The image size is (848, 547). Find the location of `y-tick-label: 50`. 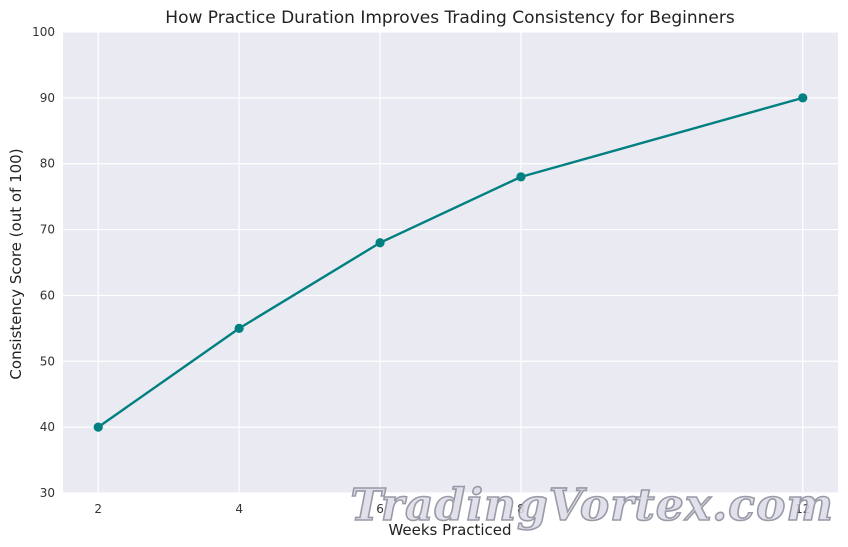

y-tick-label: 50 is located at coordinates (47, 361).